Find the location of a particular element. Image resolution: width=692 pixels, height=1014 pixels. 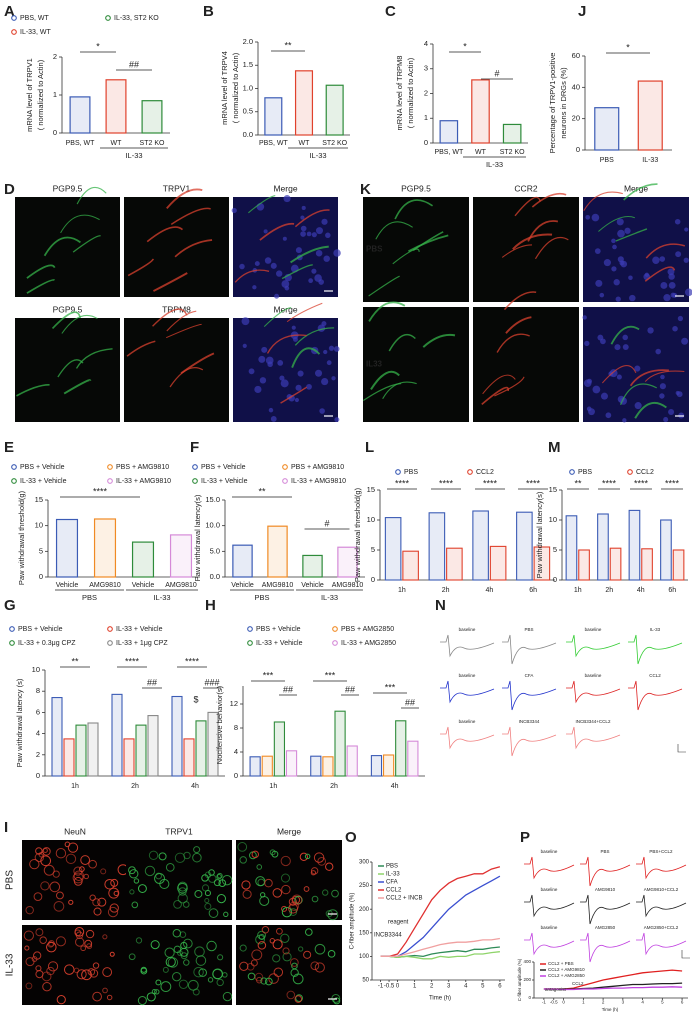

panel-letter: O is located at coordinates (351, 837).